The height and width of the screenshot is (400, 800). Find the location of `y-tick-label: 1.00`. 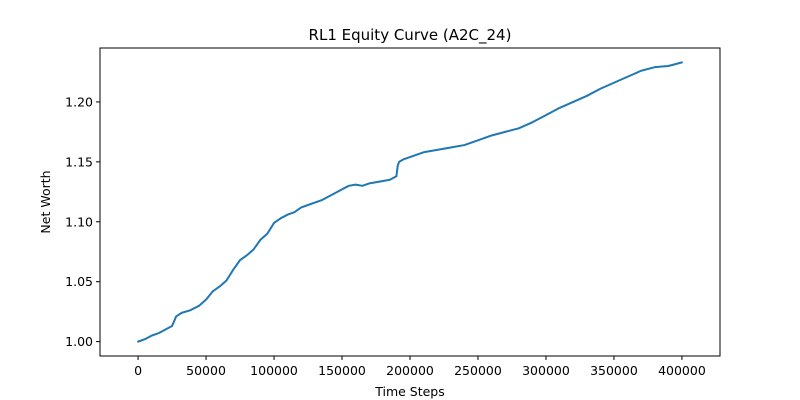

y-tick-label: 1.00 is located at coordinates (79, 341).